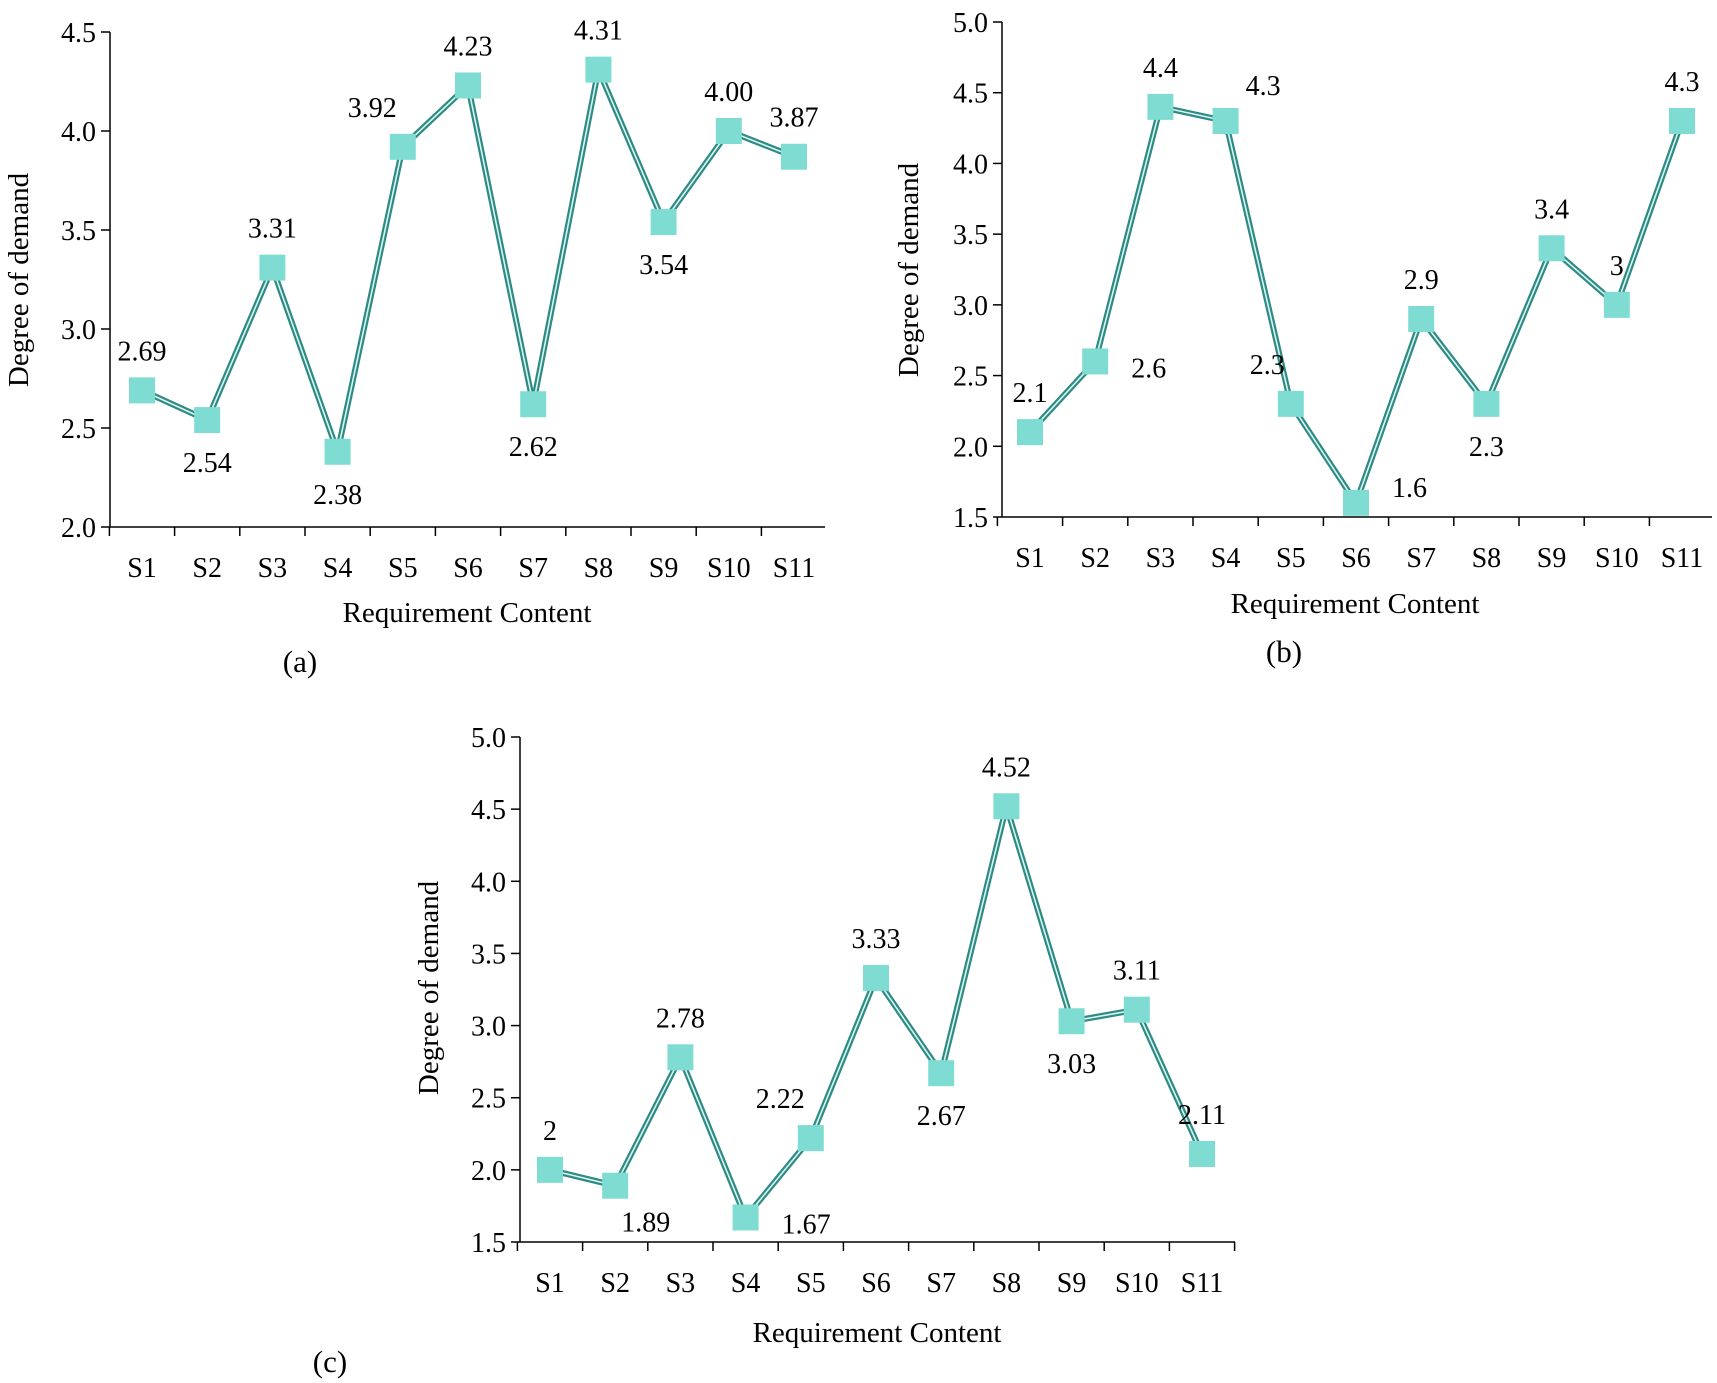 This screenshot has height=1383, width=1717. I want to click on x-tick-label: S6, so click(876, 1283).